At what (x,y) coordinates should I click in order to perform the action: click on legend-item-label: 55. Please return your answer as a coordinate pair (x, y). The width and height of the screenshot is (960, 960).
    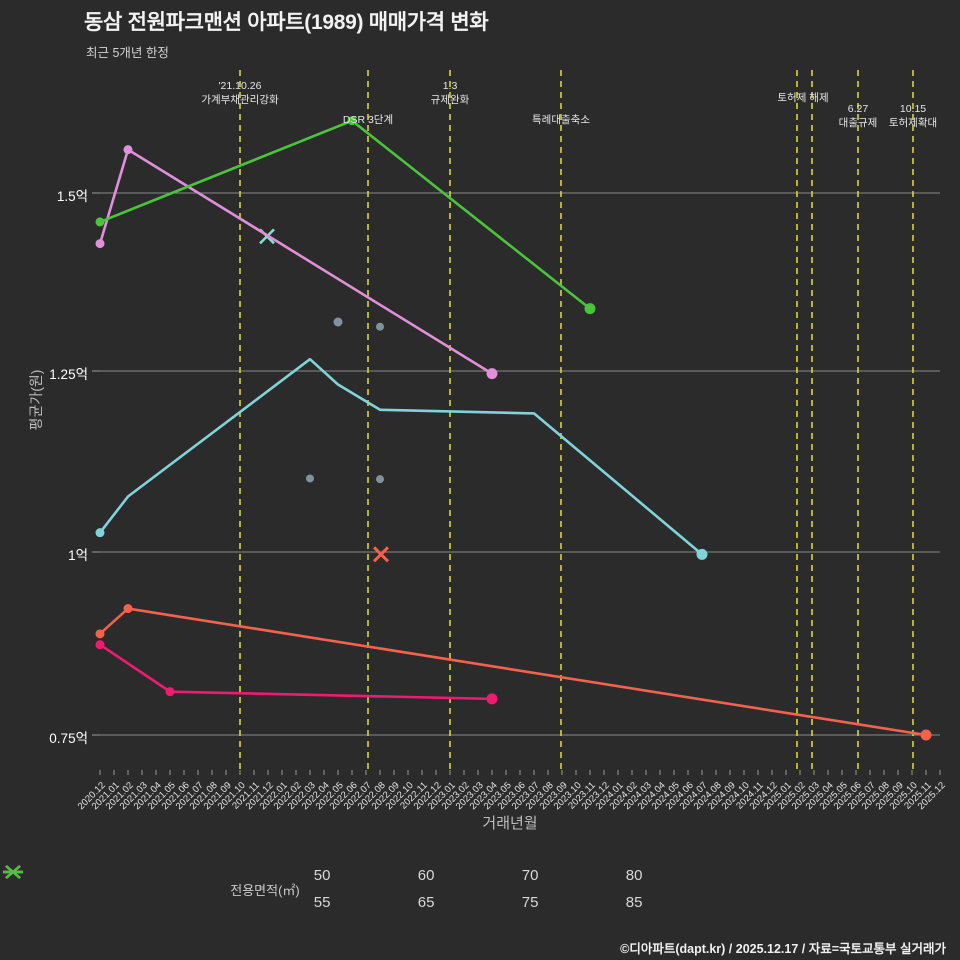
    Looking at the image, I should click on (322, 902).